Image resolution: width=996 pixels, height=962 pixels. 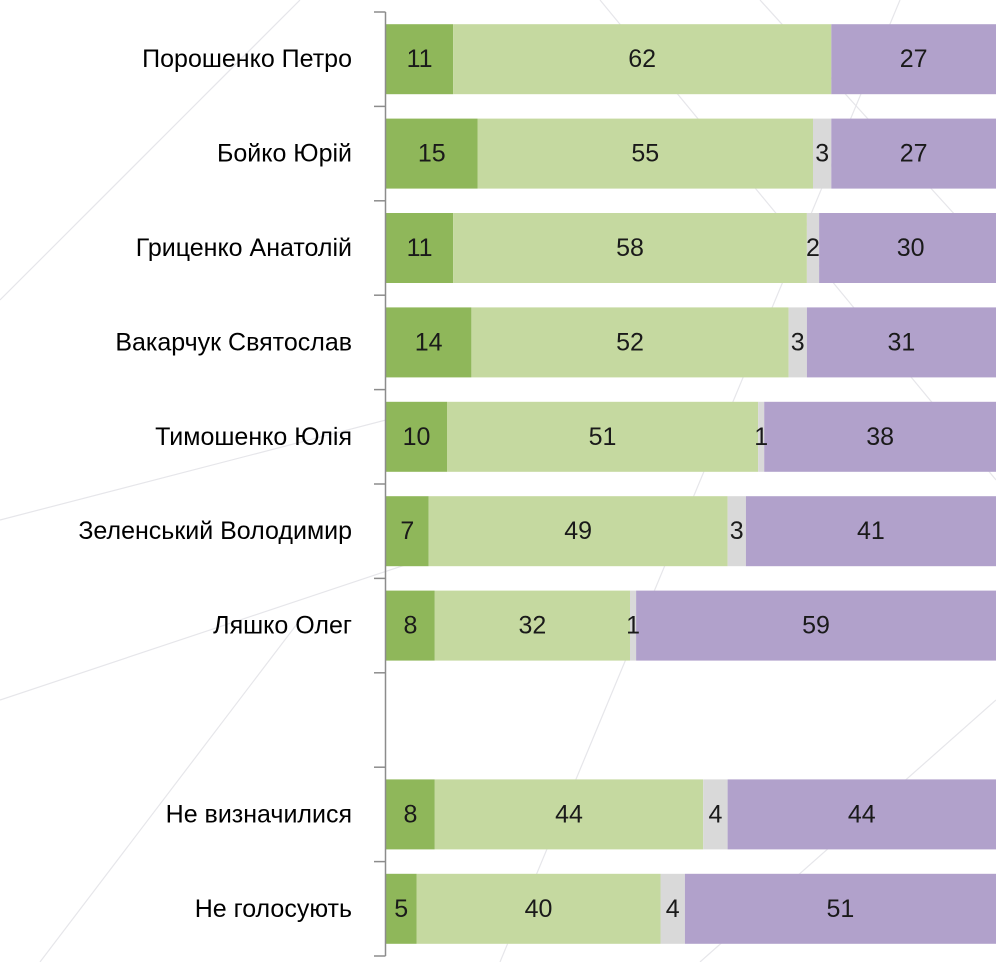 What do you see at coordinates (247, 59) in the screenshot?
I see `category-label: Порошенко Петро` at bounding box center [247, 59].